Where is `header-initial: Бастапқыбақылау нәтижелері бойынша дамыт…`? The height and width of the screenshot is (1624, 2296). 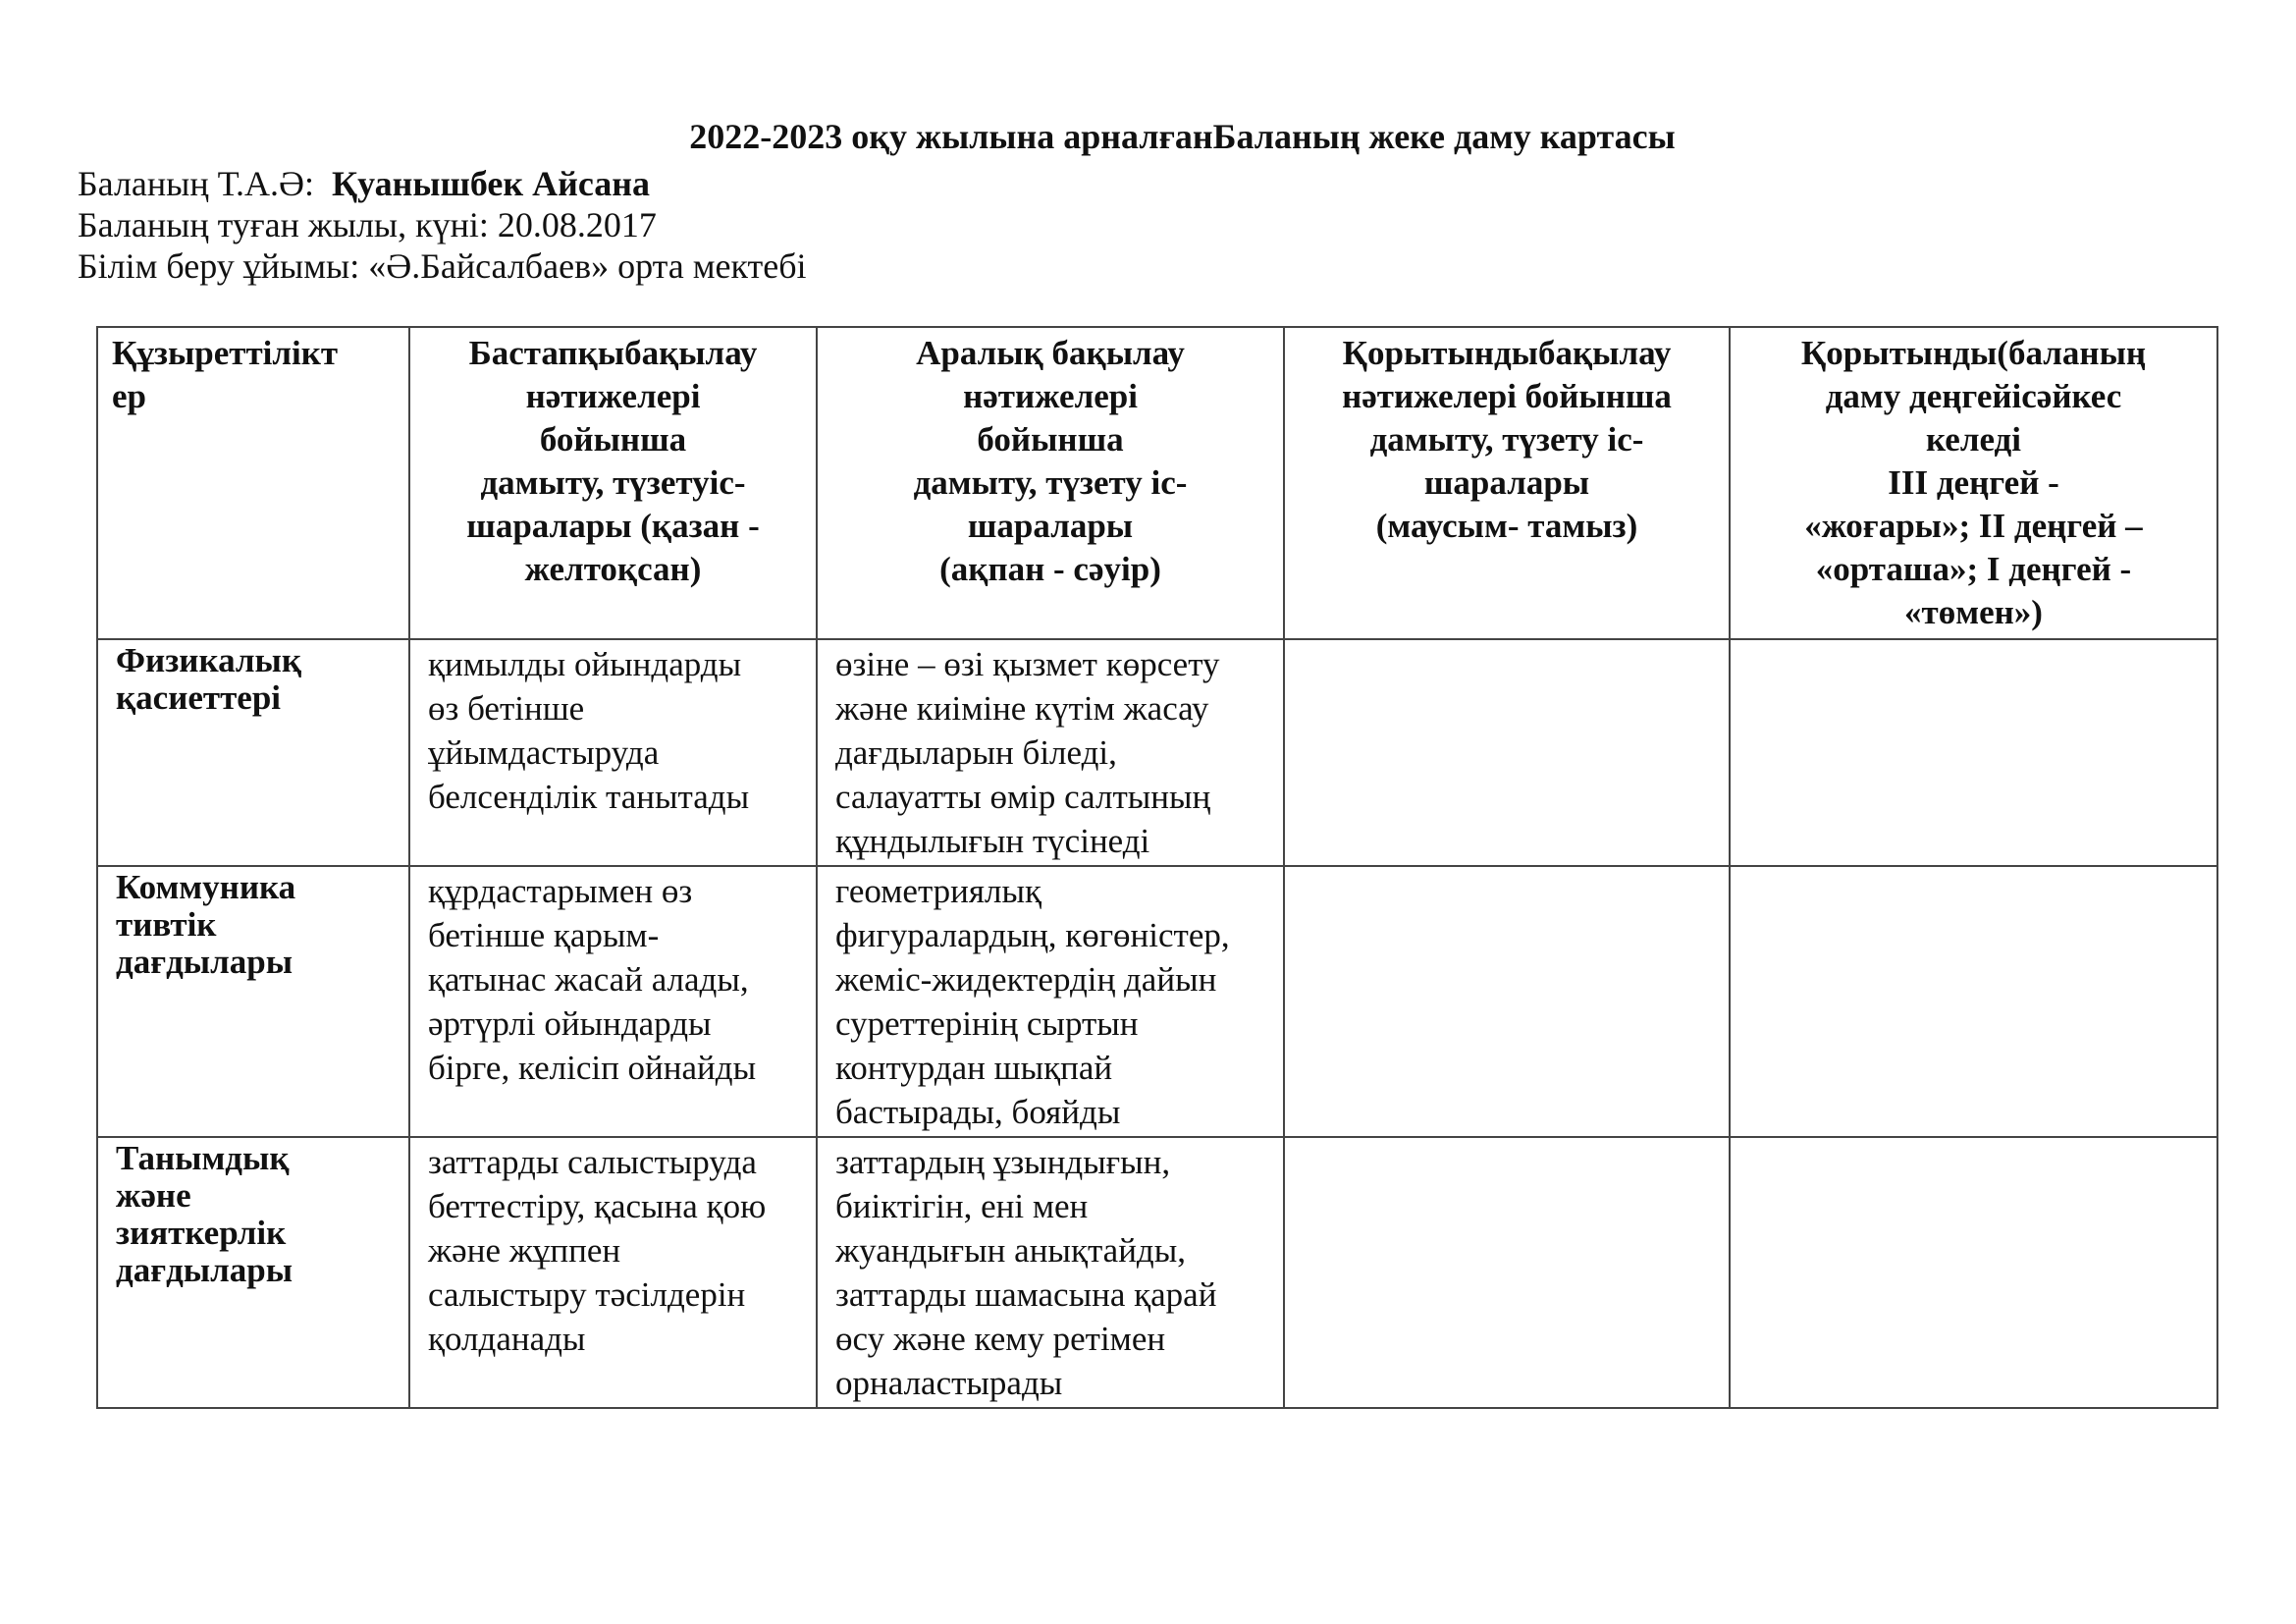
header-initial: Бастапқыбақылау нәтижелері бойынша дамыт… is located at coordinates (613, 483).